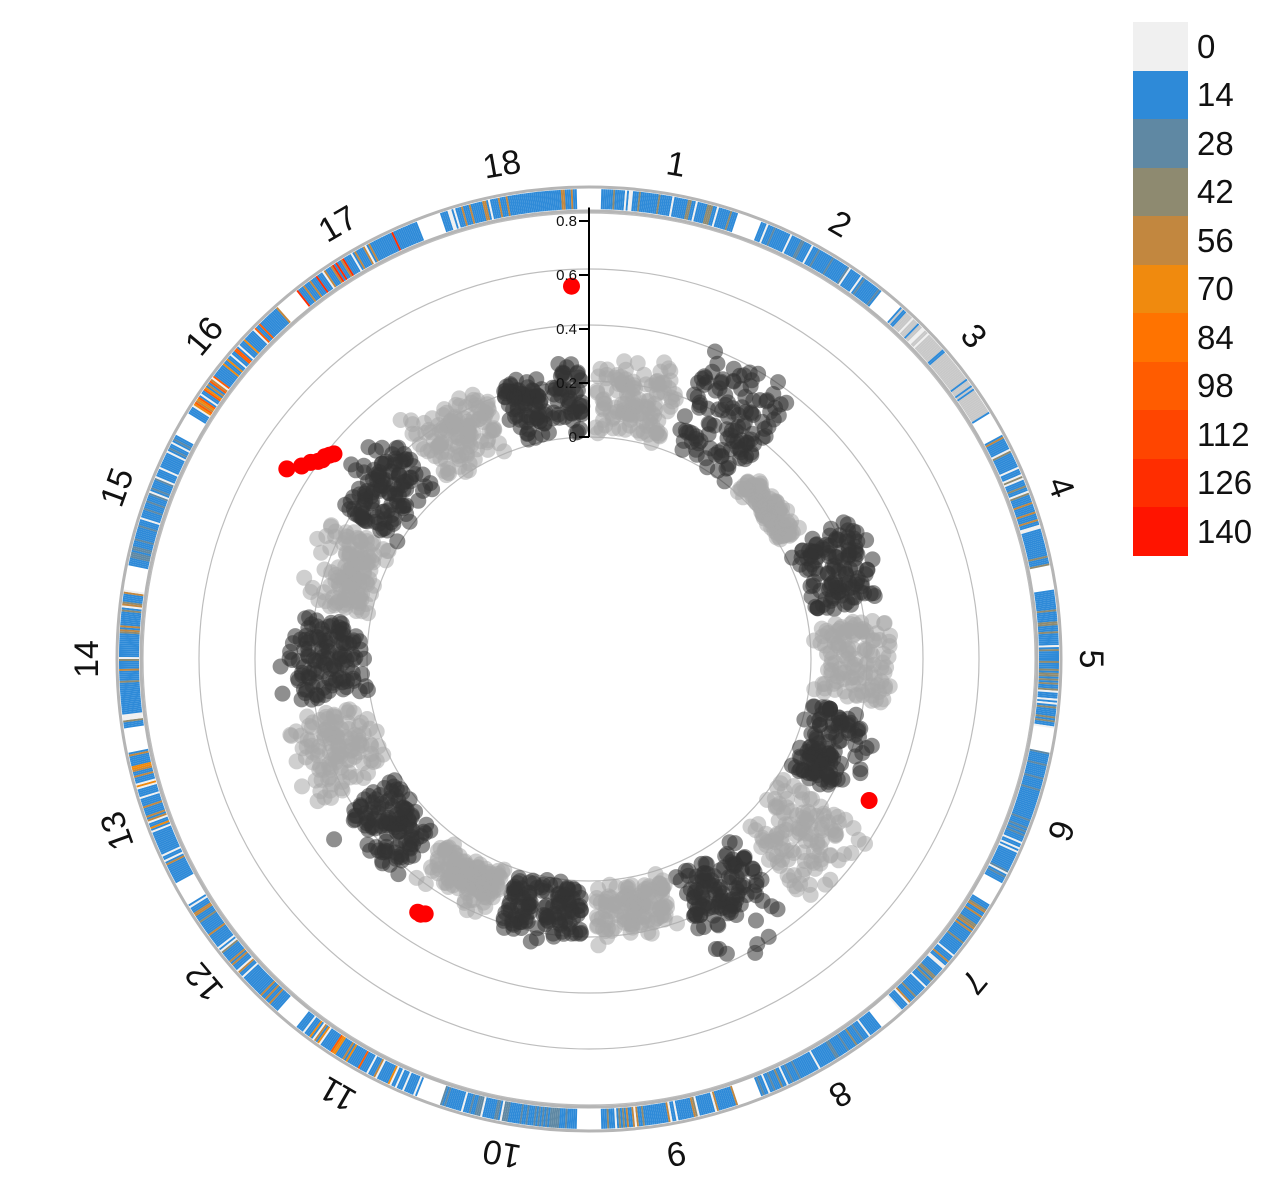 This screenshot has width=1280, height=1187. I want to click on chromosome-label-6: 6, so click(1061, 830).